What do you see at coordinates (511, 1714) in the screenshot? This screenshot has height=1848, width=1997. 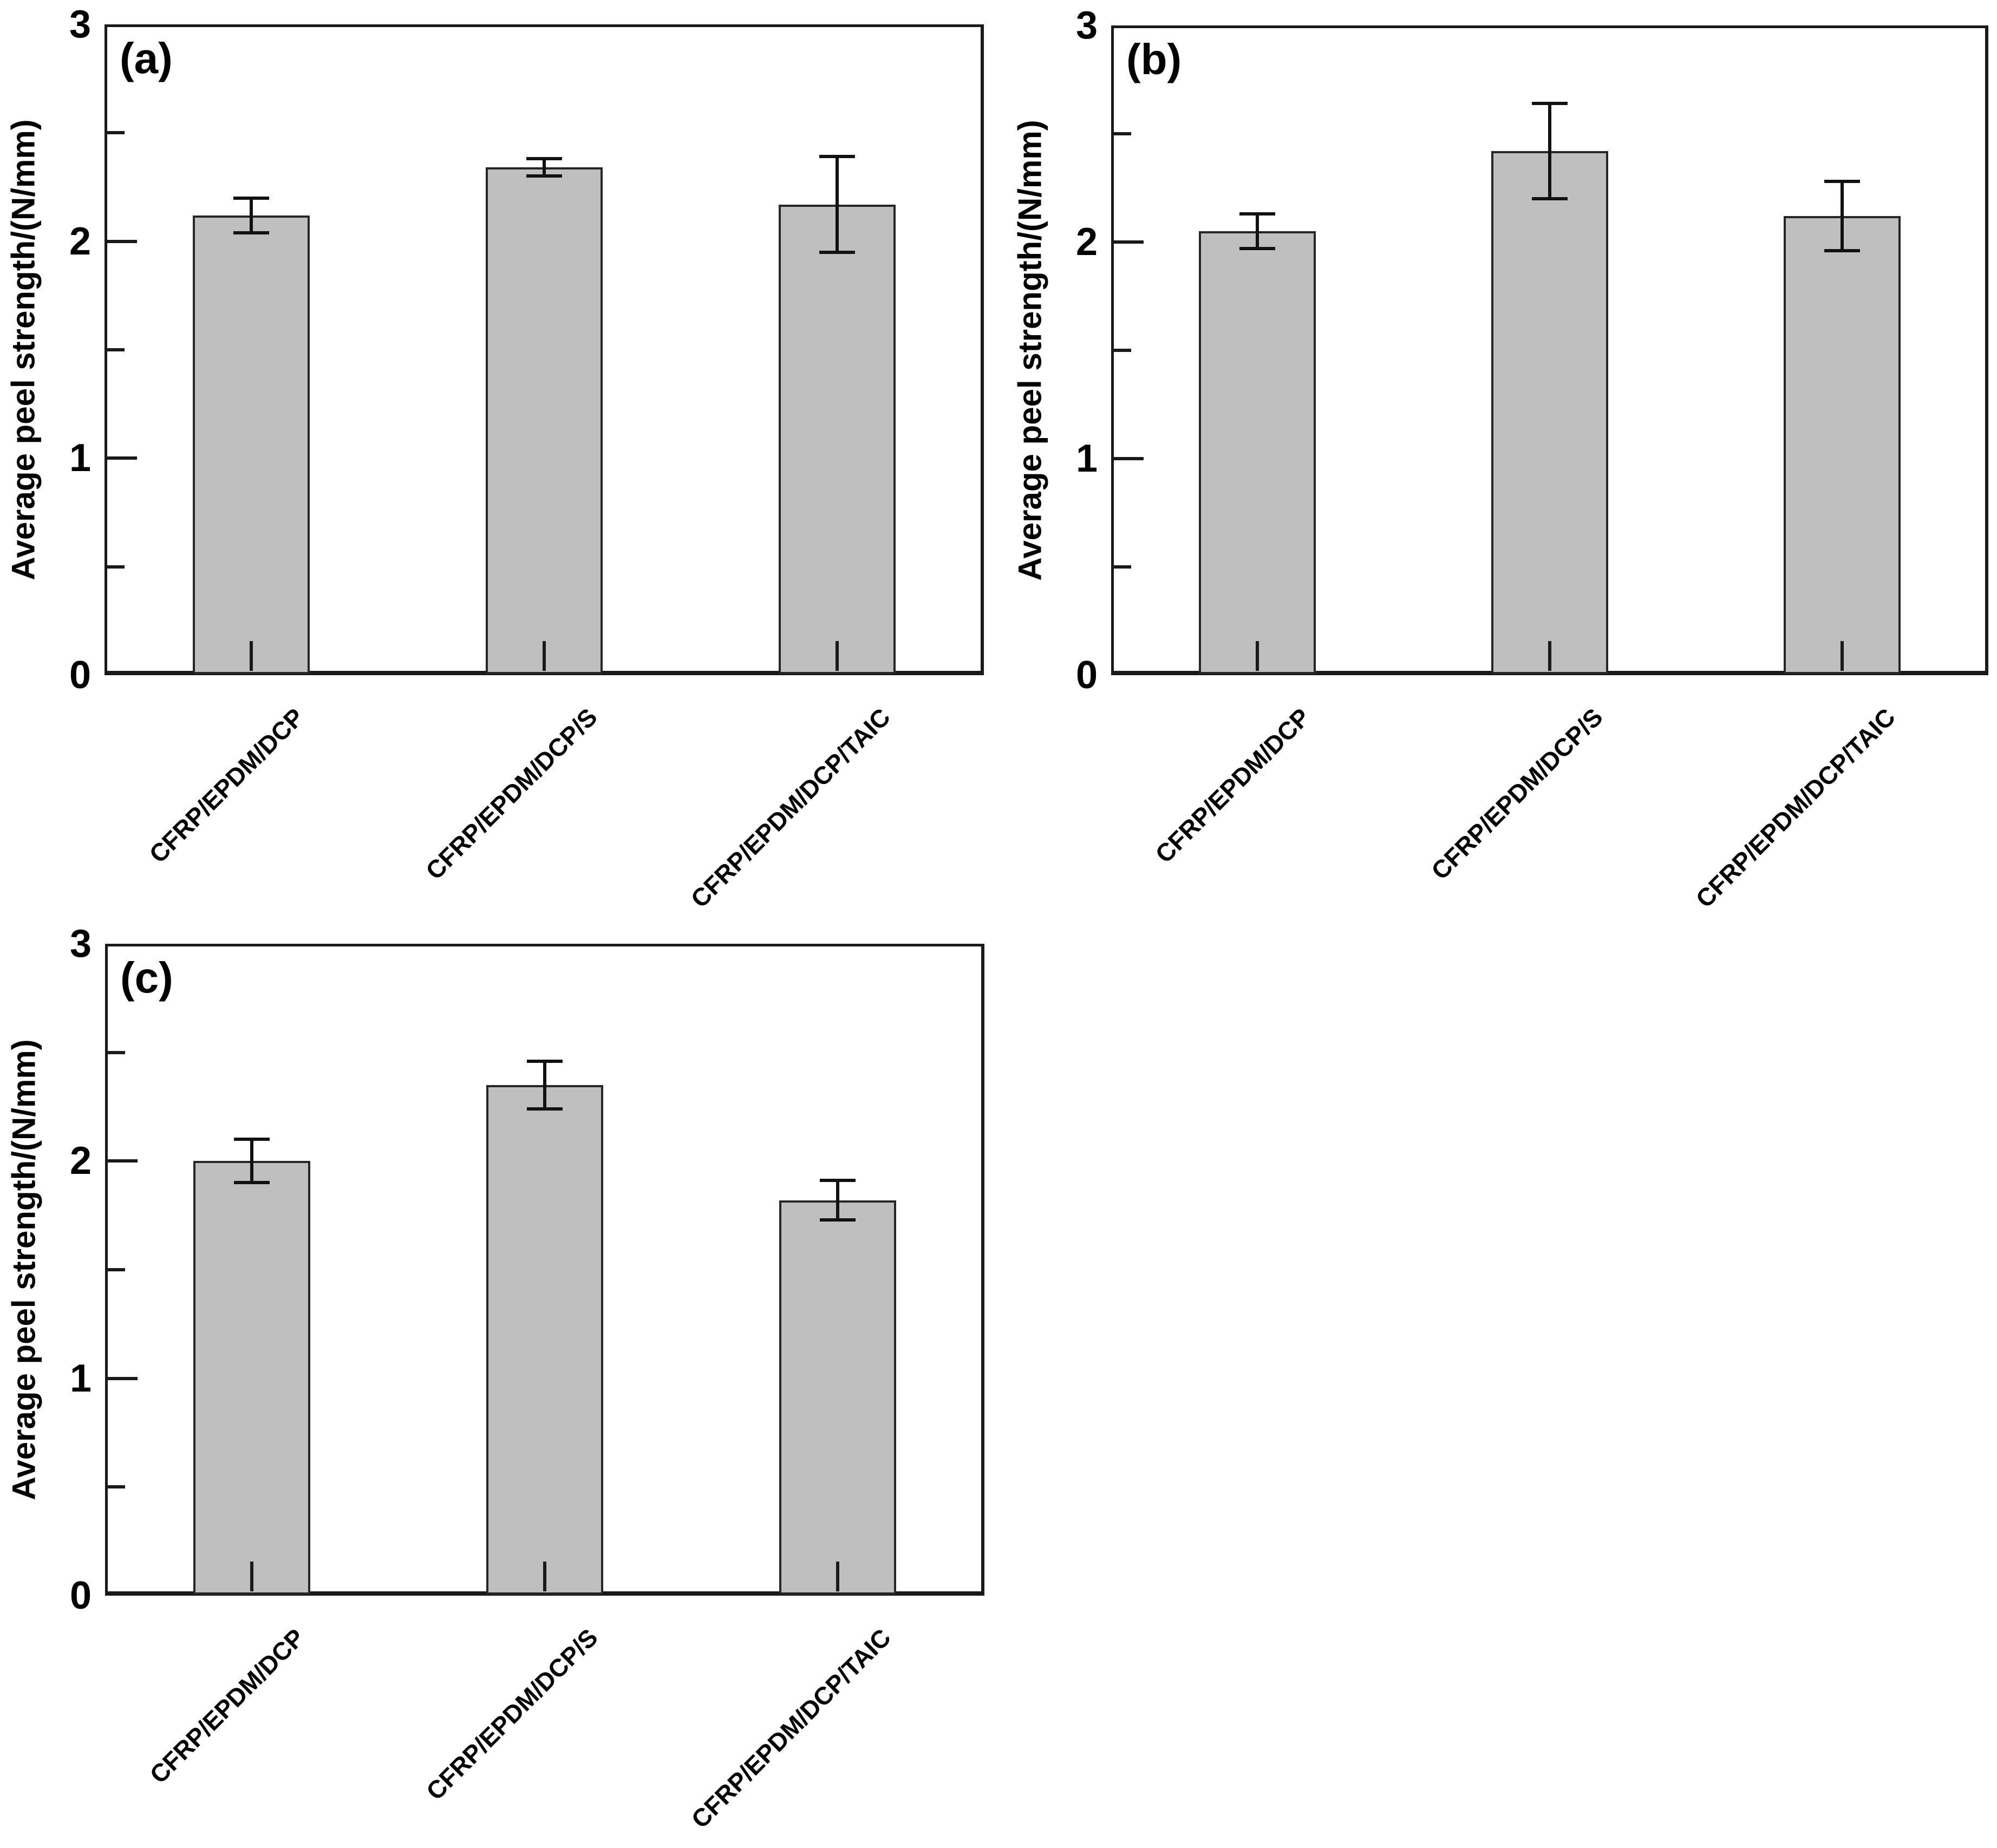 I see `x-tick-label-text: CFRP/EPDM/DCP/S` at bounding box center [511, 1714].